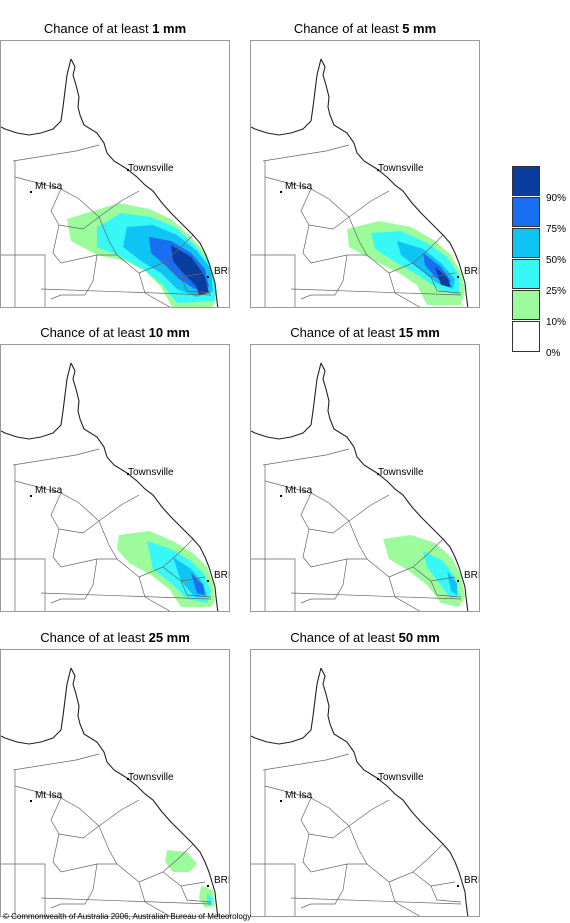 The width and height of the screenshot is (570, 923). What do you see at coordinates (365, 332) in the screenshot?
I see `panel-title-15mm: Chance of at least 15 mm` at bounding box center [365, 332].